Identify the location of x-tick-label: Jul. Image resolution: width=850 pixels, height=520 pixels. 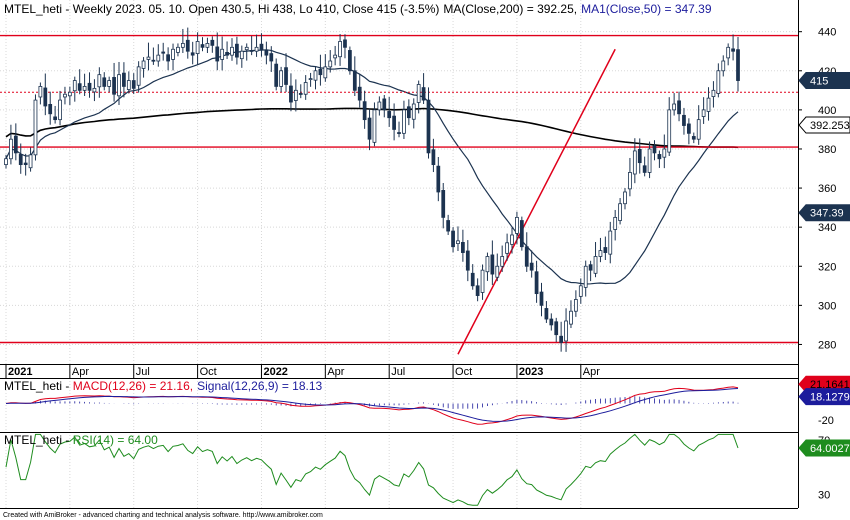
(398, 372).